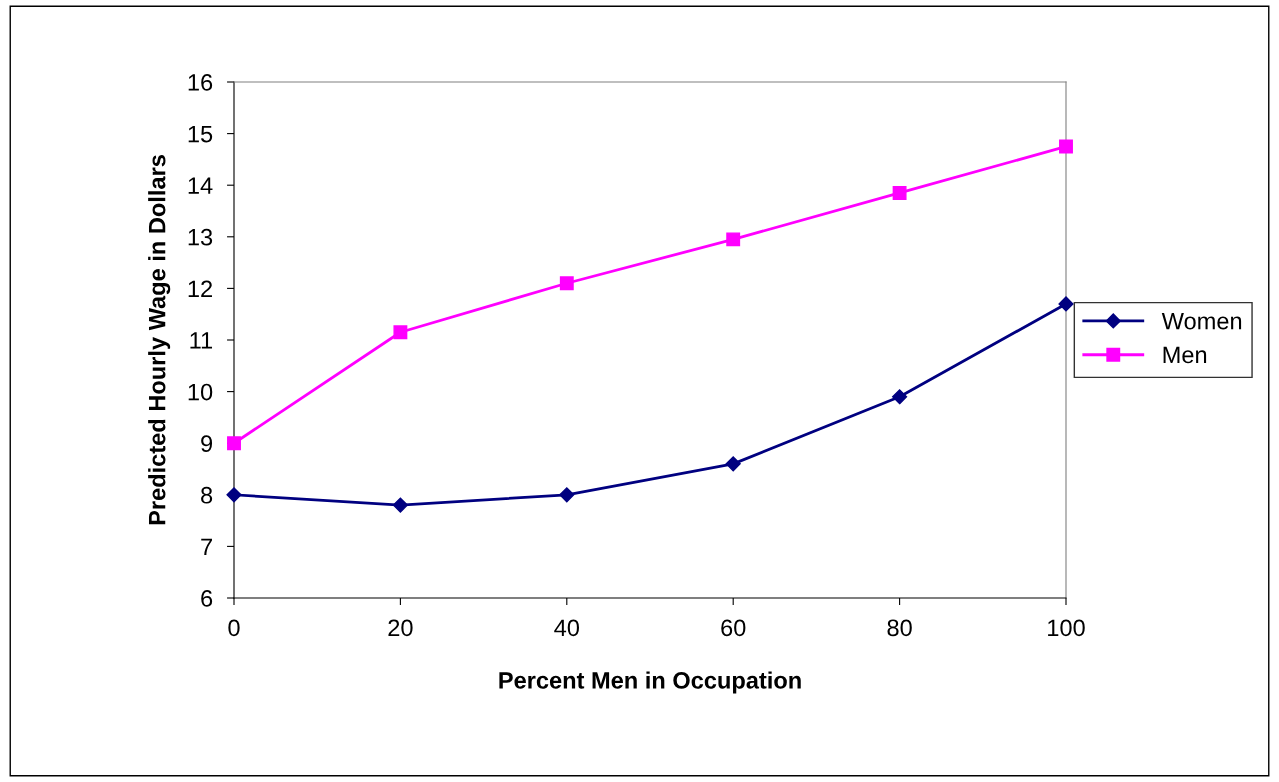 The width and height of the screenshot is (1279, 782). What do you see at coordinates (200, 288) in the screenshot?
I see `y-tick-label: 12` at bounding box center [200, 288].